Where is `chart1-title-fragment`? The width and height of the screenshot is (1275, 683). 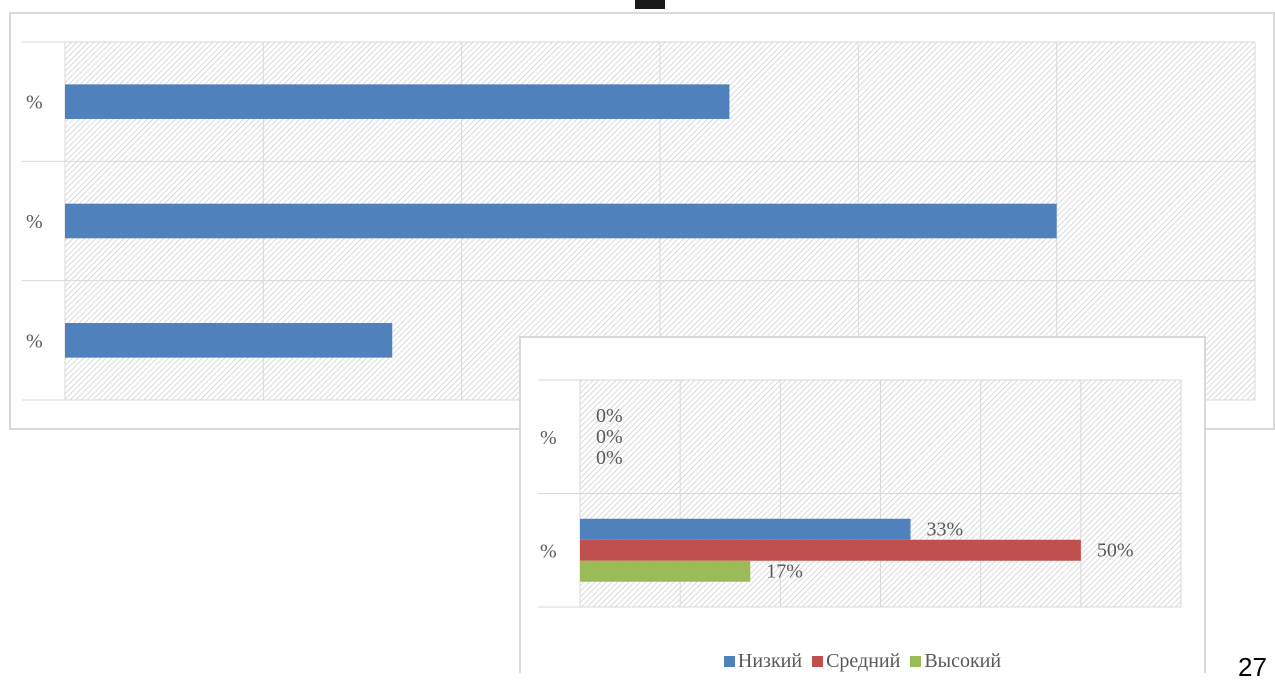
chart1-title-fragment is located at coordinates (650, 4).